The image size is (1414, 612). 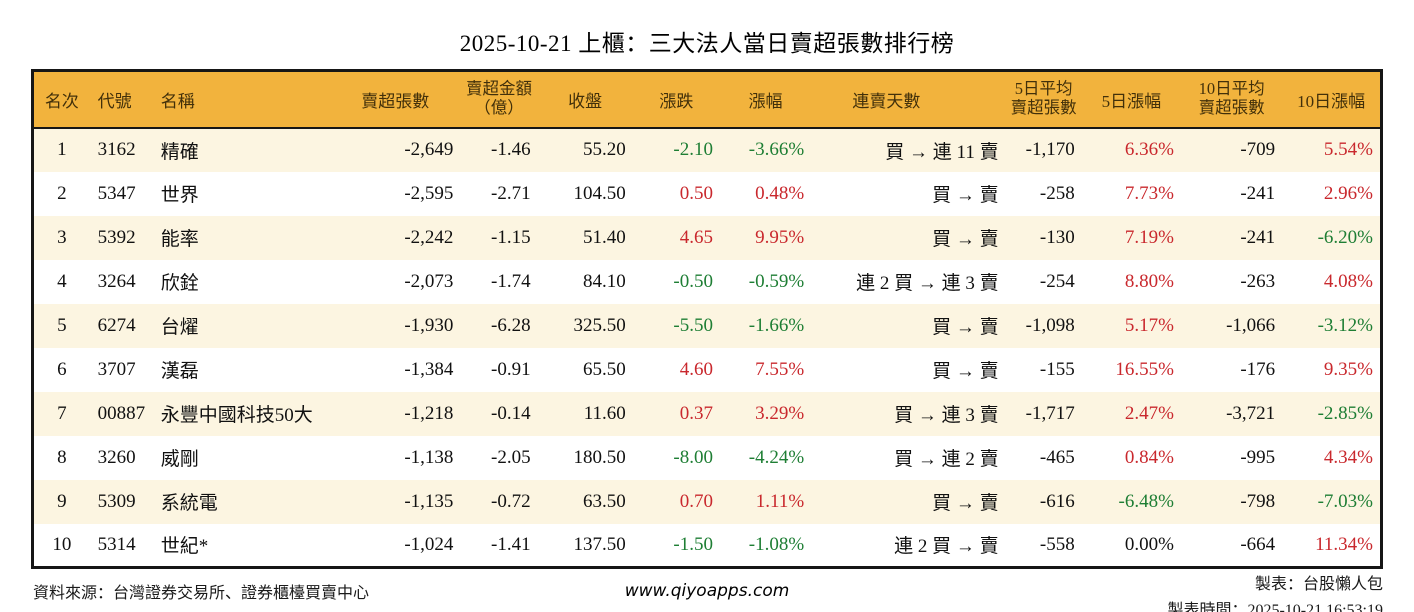 What do you see at coordinates (707, 591) in the screenshot?
I see `website-url: www.qiyoapps.com` at bounding box center [707, 591].